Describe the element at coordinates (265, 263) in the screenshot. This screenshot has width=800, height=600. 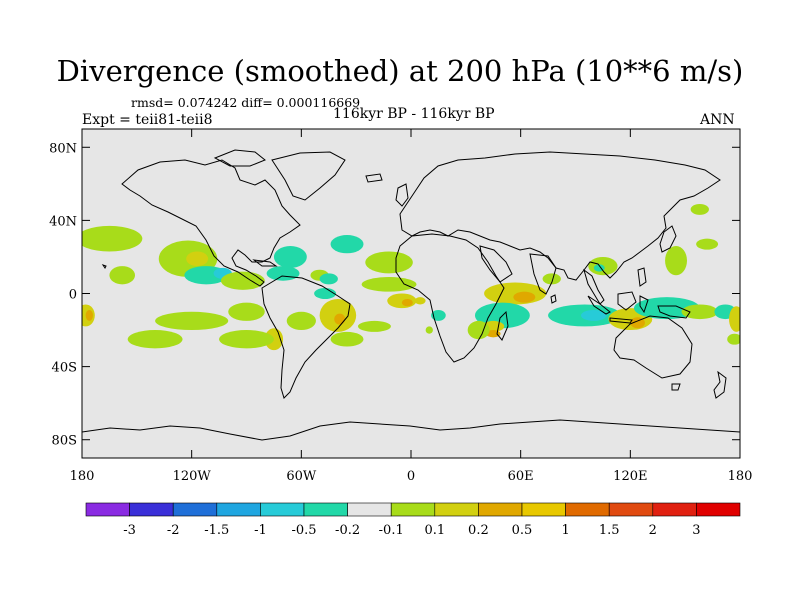
I see `coast-cuba` at that location.